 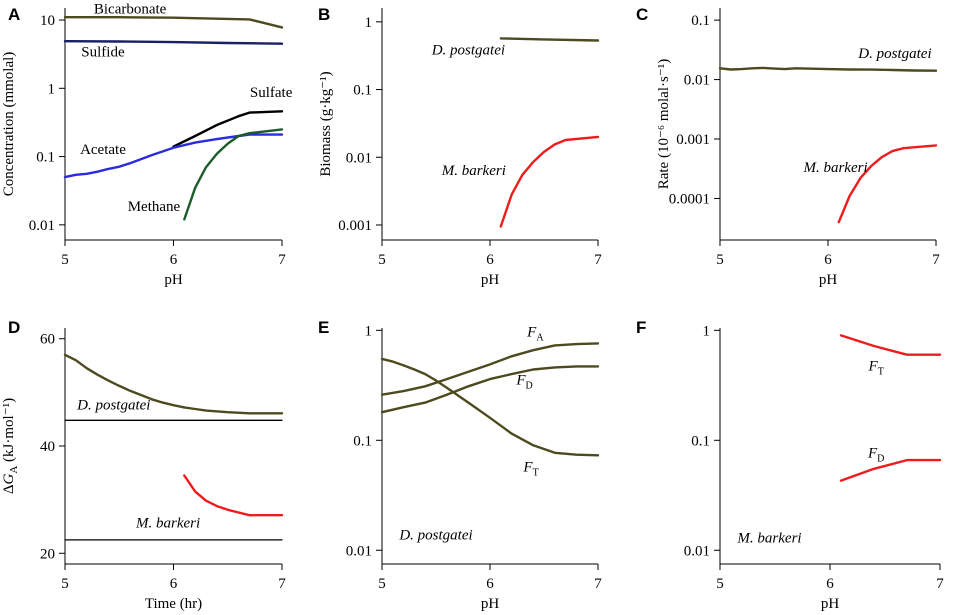 What do you see at coordinates (173, 156) in the screenshot?
I see `series-line-acetate` at bounding box center [173, 156].